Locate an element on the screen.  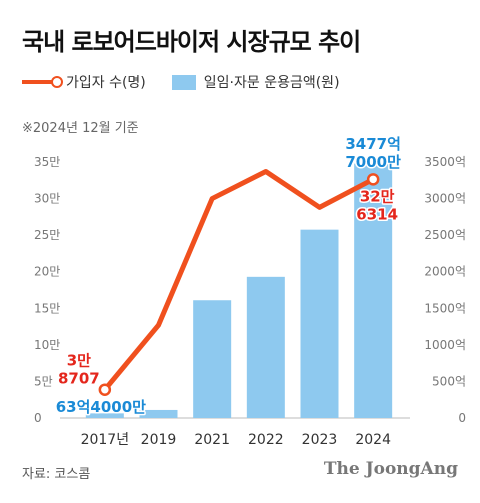
left-axis-tick-label: 5만 is located at coordinates (43, 381).